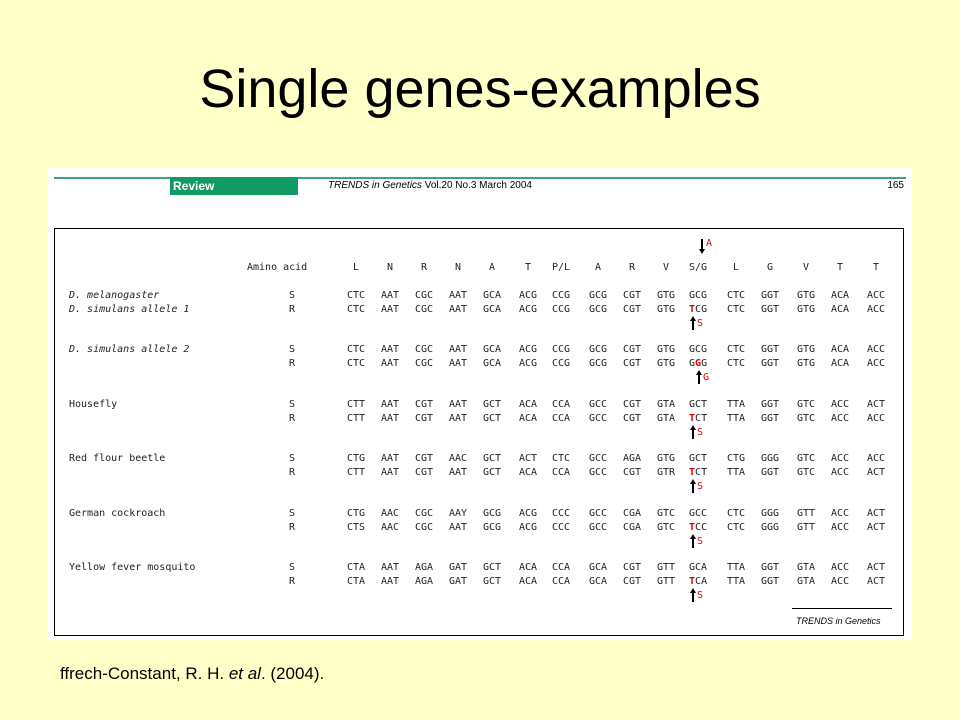  Describe the element at coordinates (666, 581) in the screenshot. I see `codon: GTT` at that location.